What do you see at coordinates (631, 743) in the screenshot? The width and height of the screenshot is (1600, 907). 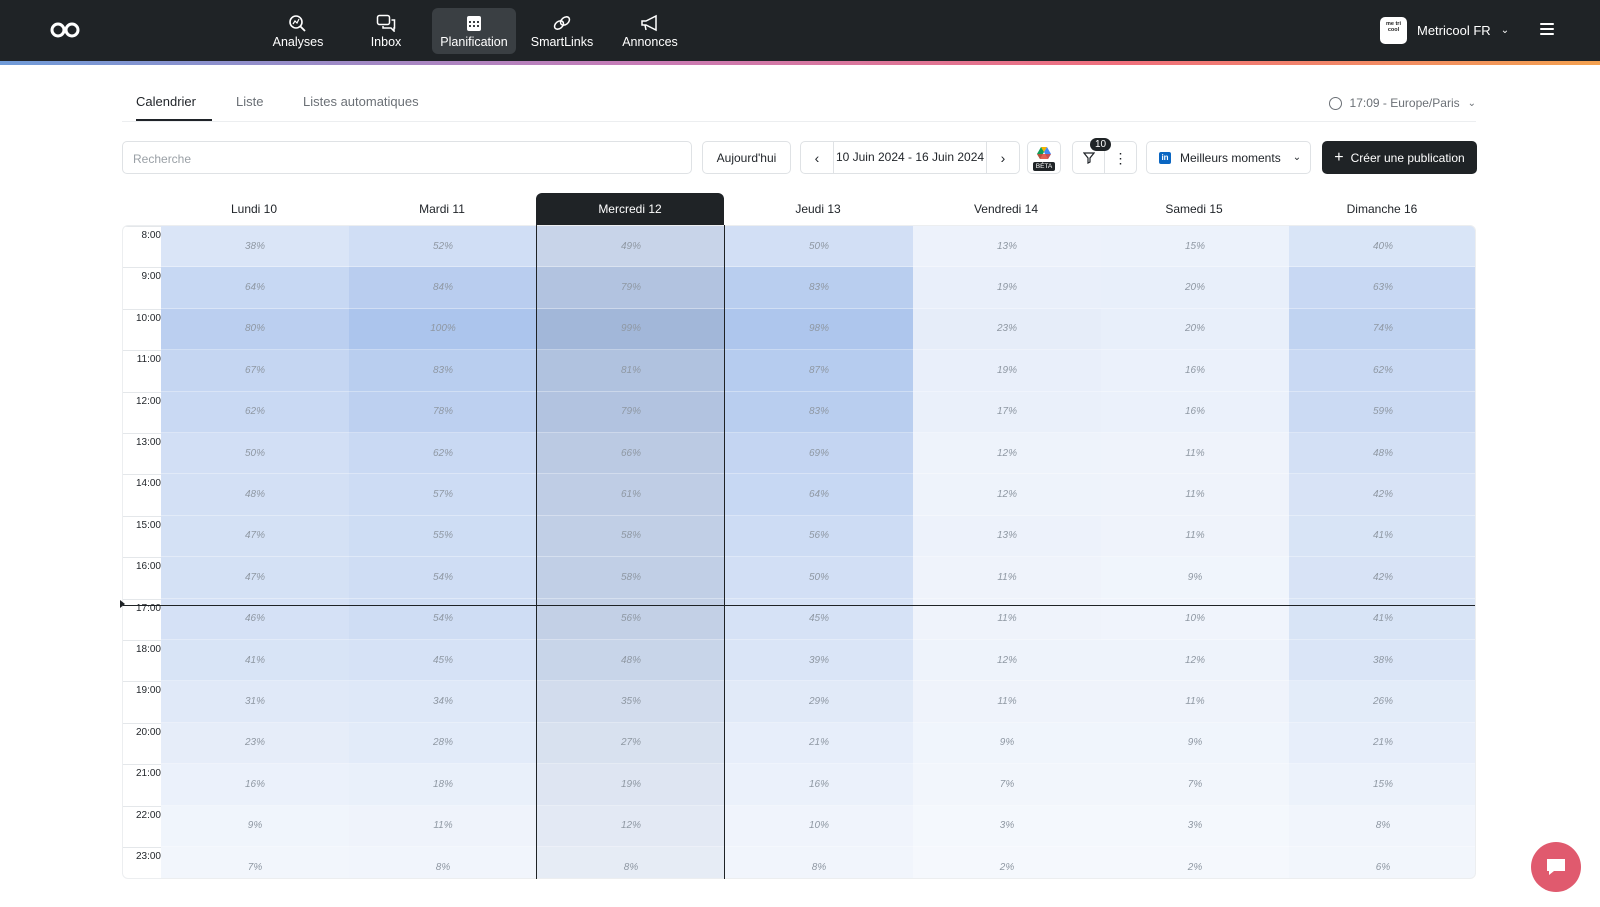 I see `heatmap-cell: 27%` at bounding box center [631, 743].